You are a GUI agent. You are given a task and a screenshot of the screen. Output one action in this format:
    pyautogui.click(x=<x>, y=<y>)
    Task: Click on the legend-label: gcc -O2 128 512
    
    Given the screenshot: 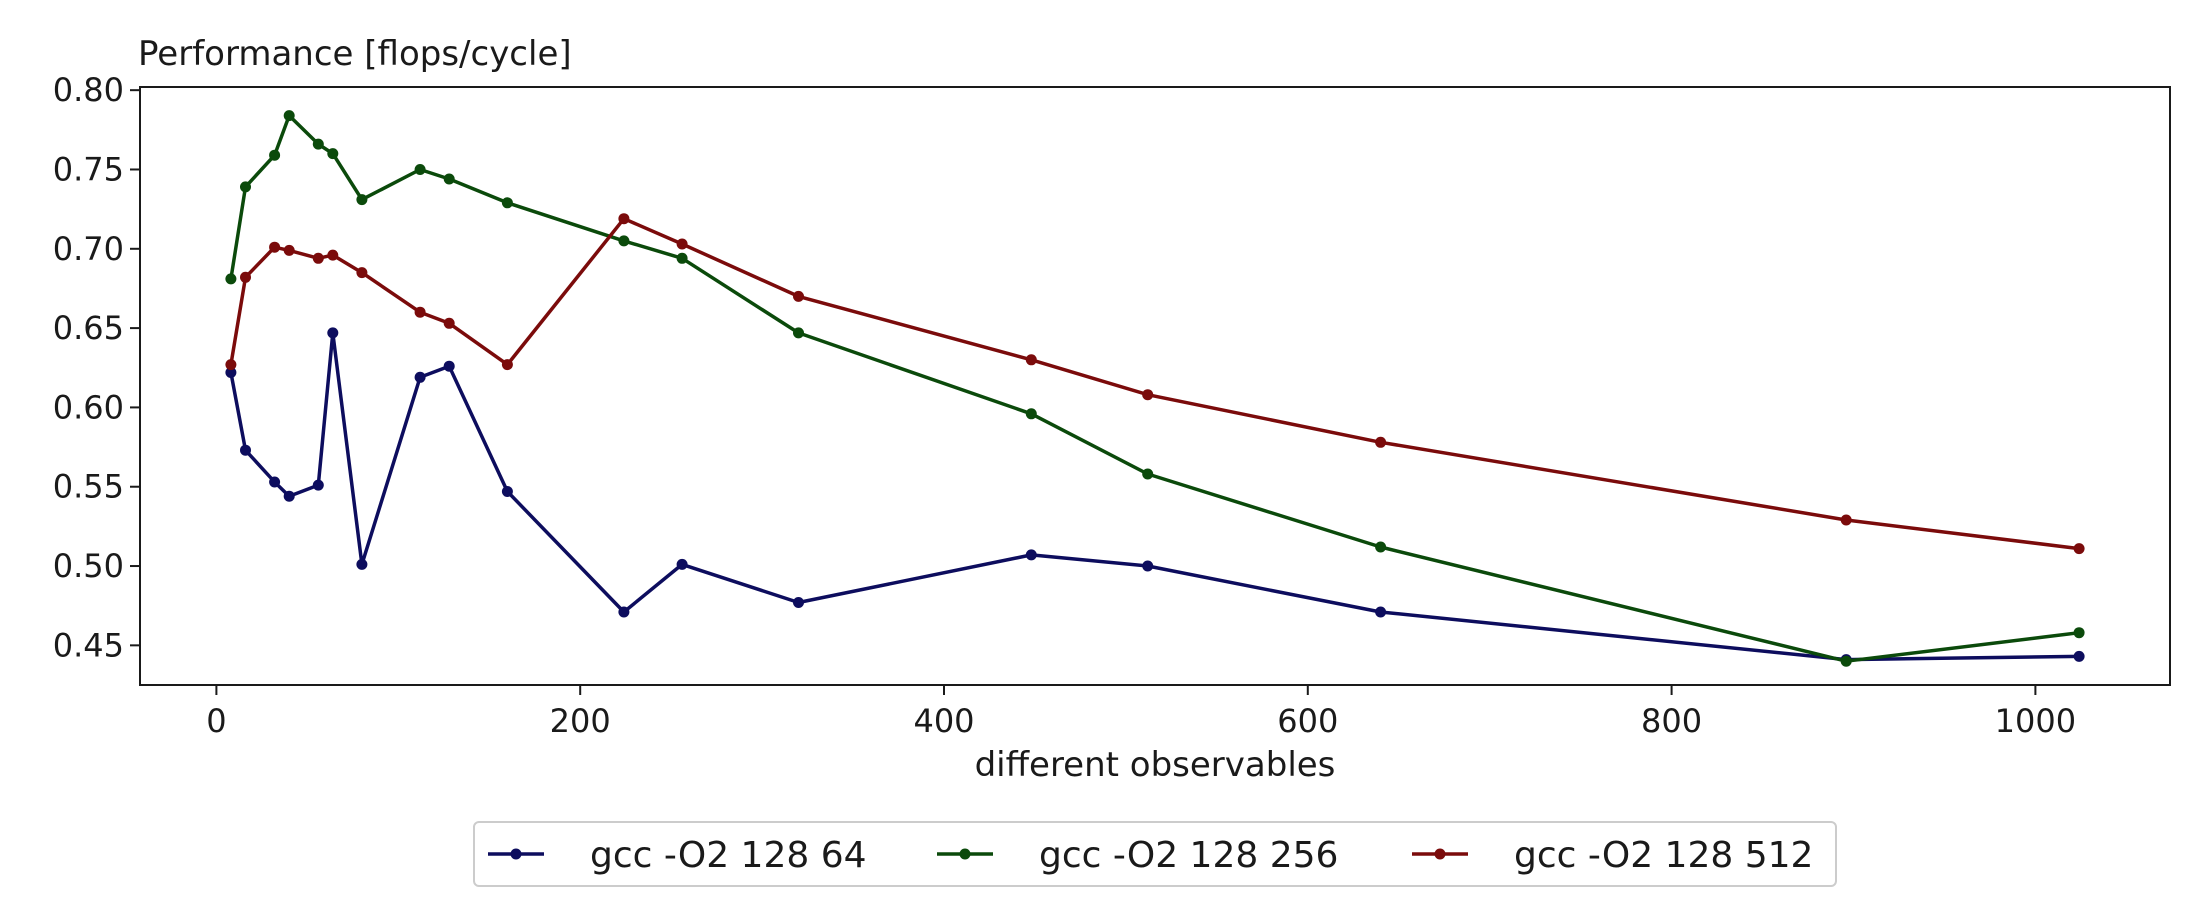 What is the action you would take?
    pyautogui.click(x=1663, y=855)
    